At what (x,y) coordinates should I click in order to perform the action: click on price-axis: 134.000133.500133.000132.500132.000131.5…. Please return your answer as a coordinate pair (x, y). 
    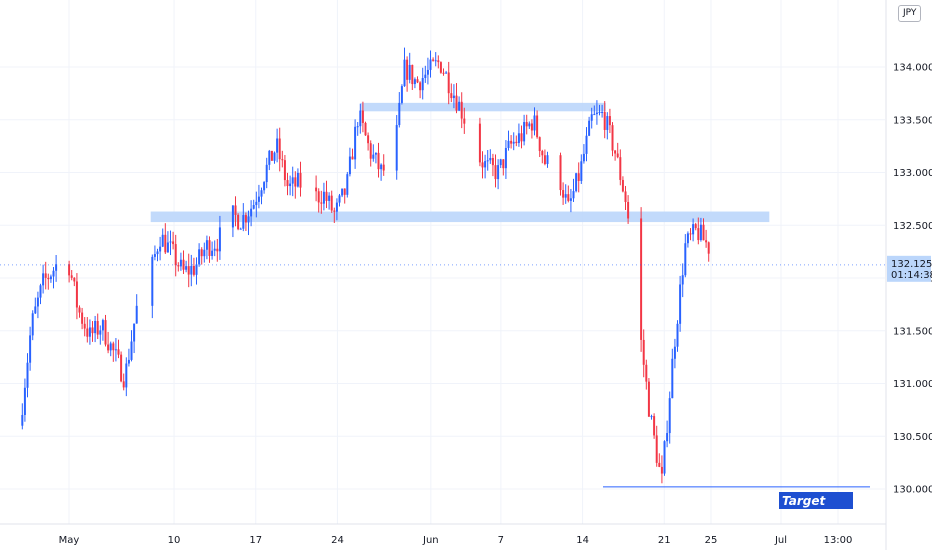
    Looking at the image, I should click on (908, 275).